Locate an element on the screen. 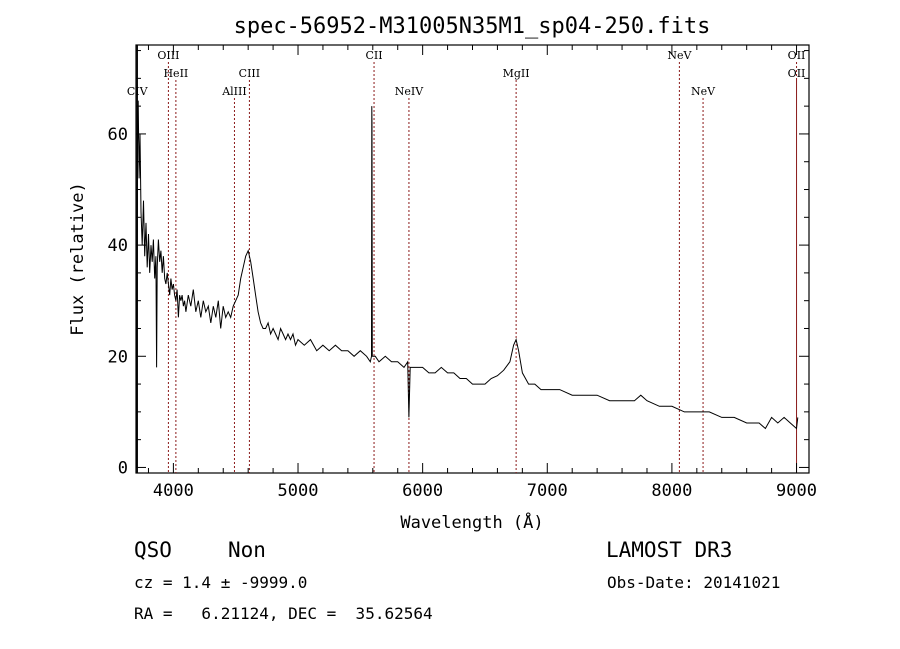  emission-line-label: CIII is located at coordinates (249, 73).